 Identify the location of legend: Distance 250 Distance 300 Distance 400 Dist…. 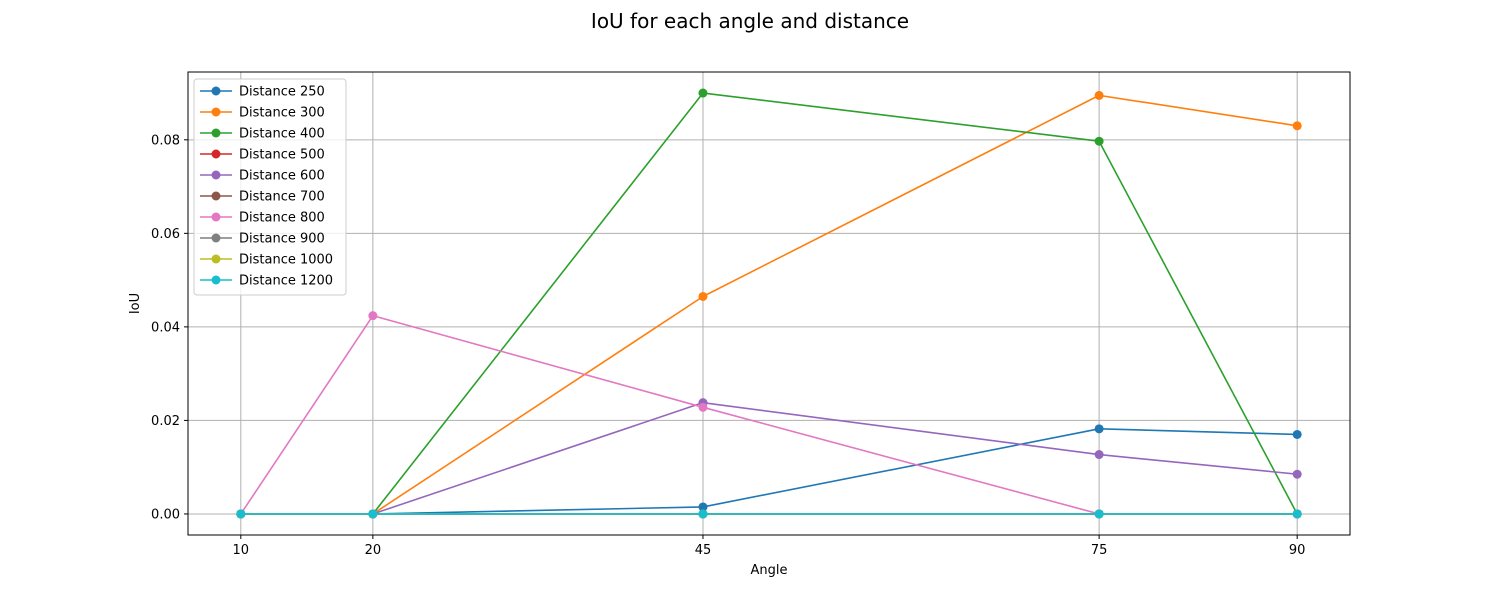
(270, 187).